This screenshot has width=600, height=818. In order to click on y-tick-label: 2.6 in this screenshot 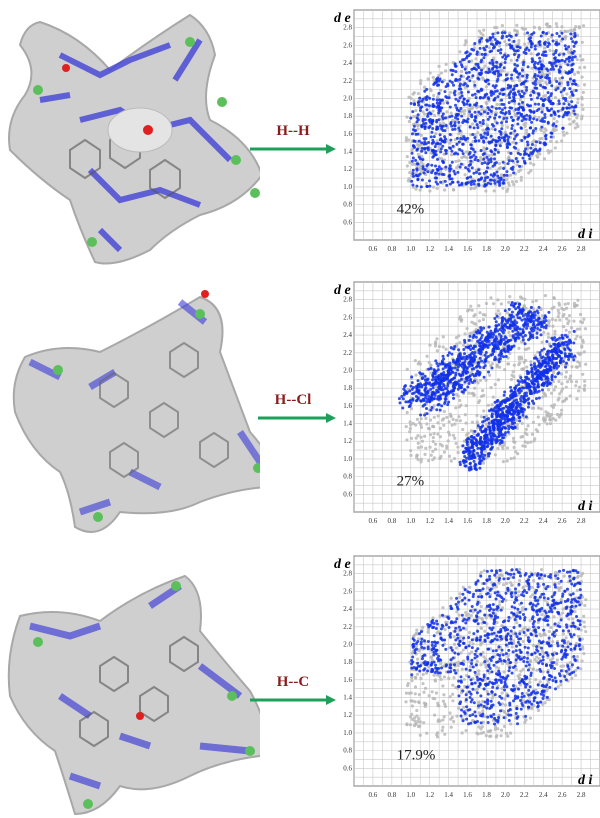, I will do `click(347, 591)`.